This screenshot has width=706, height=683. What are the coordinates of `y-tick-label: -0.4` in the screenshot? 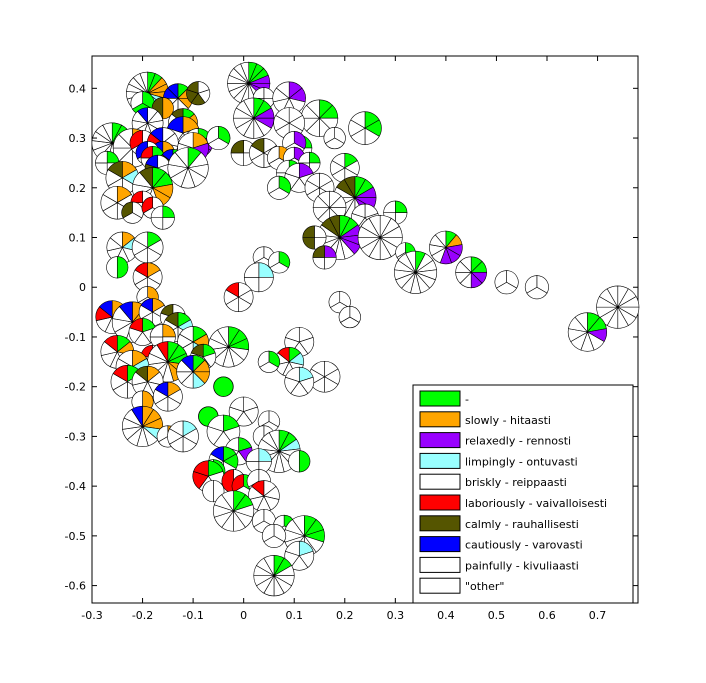 It's located at (75, 486).